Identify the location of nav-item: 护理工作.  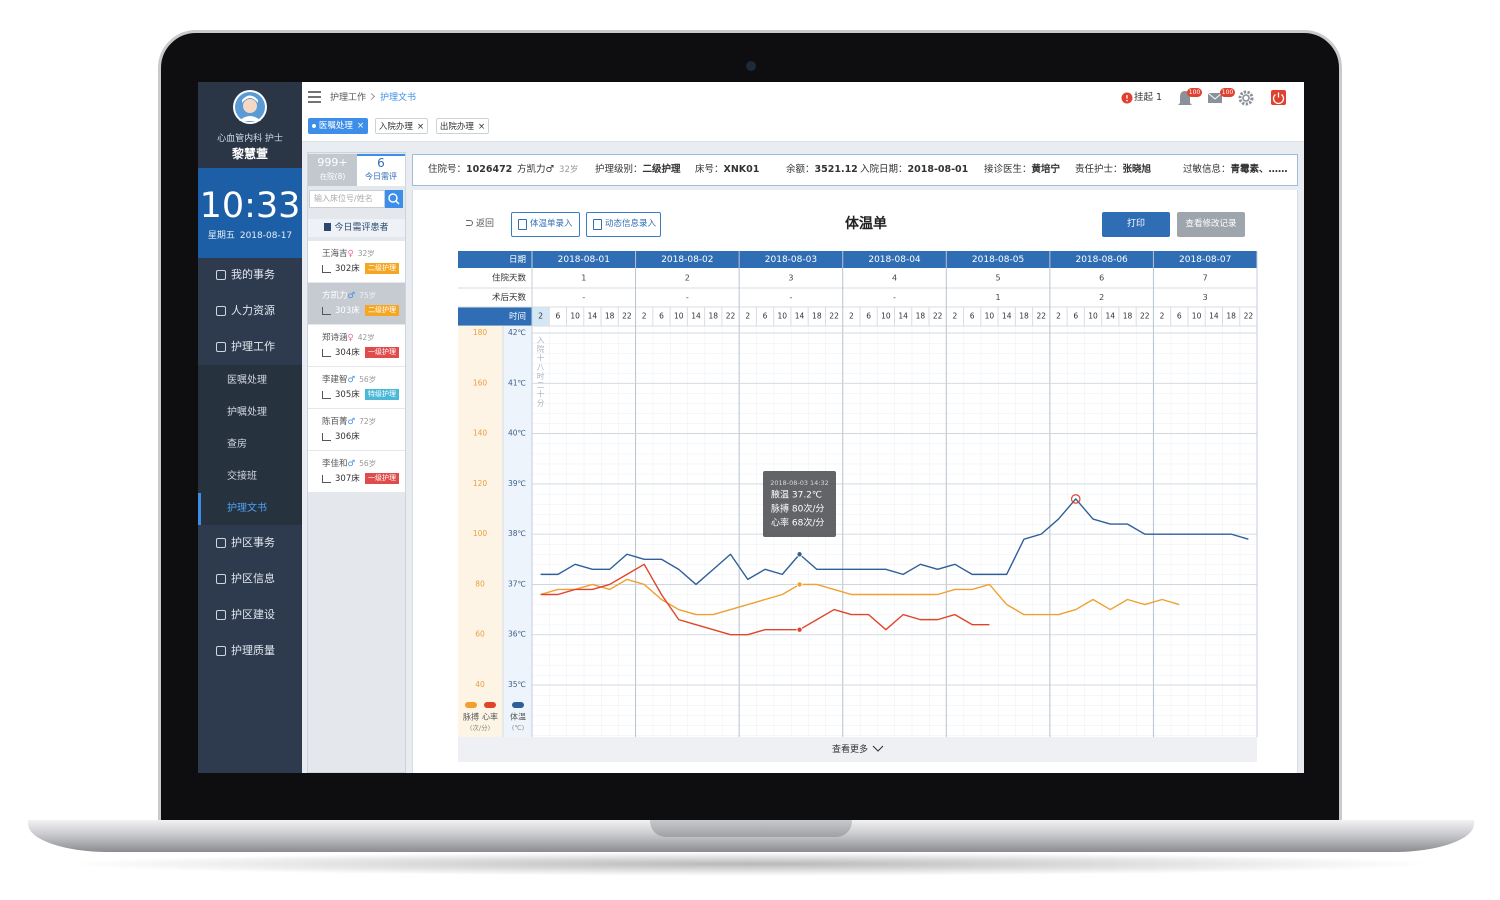
(253, 346).